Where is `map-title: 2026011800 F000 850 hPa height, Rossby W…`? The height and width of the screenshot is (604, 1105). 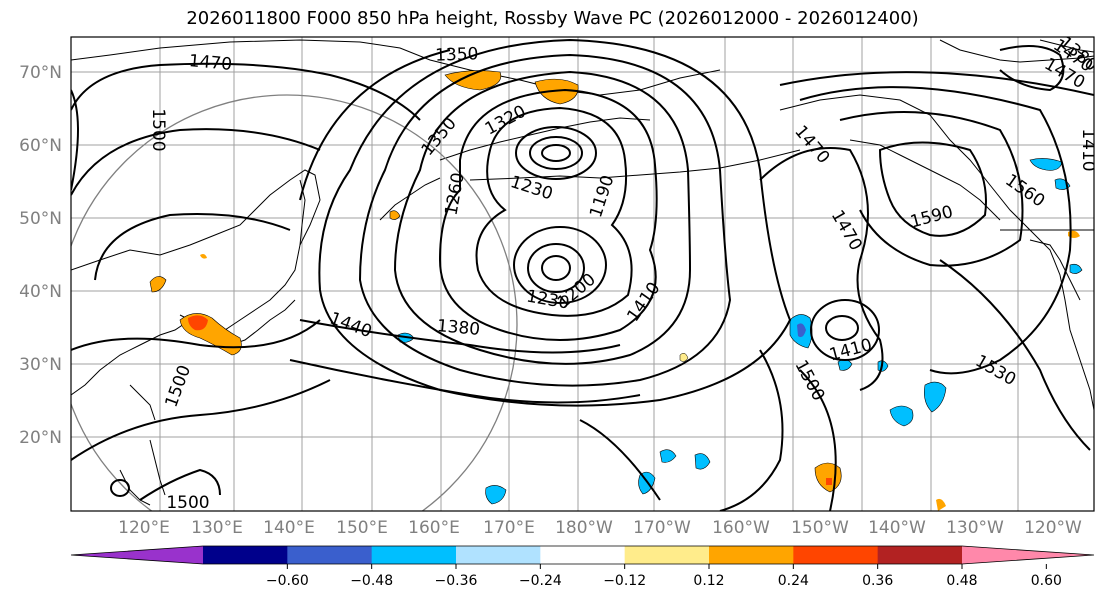
map-title: 2026011800 F000 850 hPa height, Rossby W… is located at coordinates (552, 18).